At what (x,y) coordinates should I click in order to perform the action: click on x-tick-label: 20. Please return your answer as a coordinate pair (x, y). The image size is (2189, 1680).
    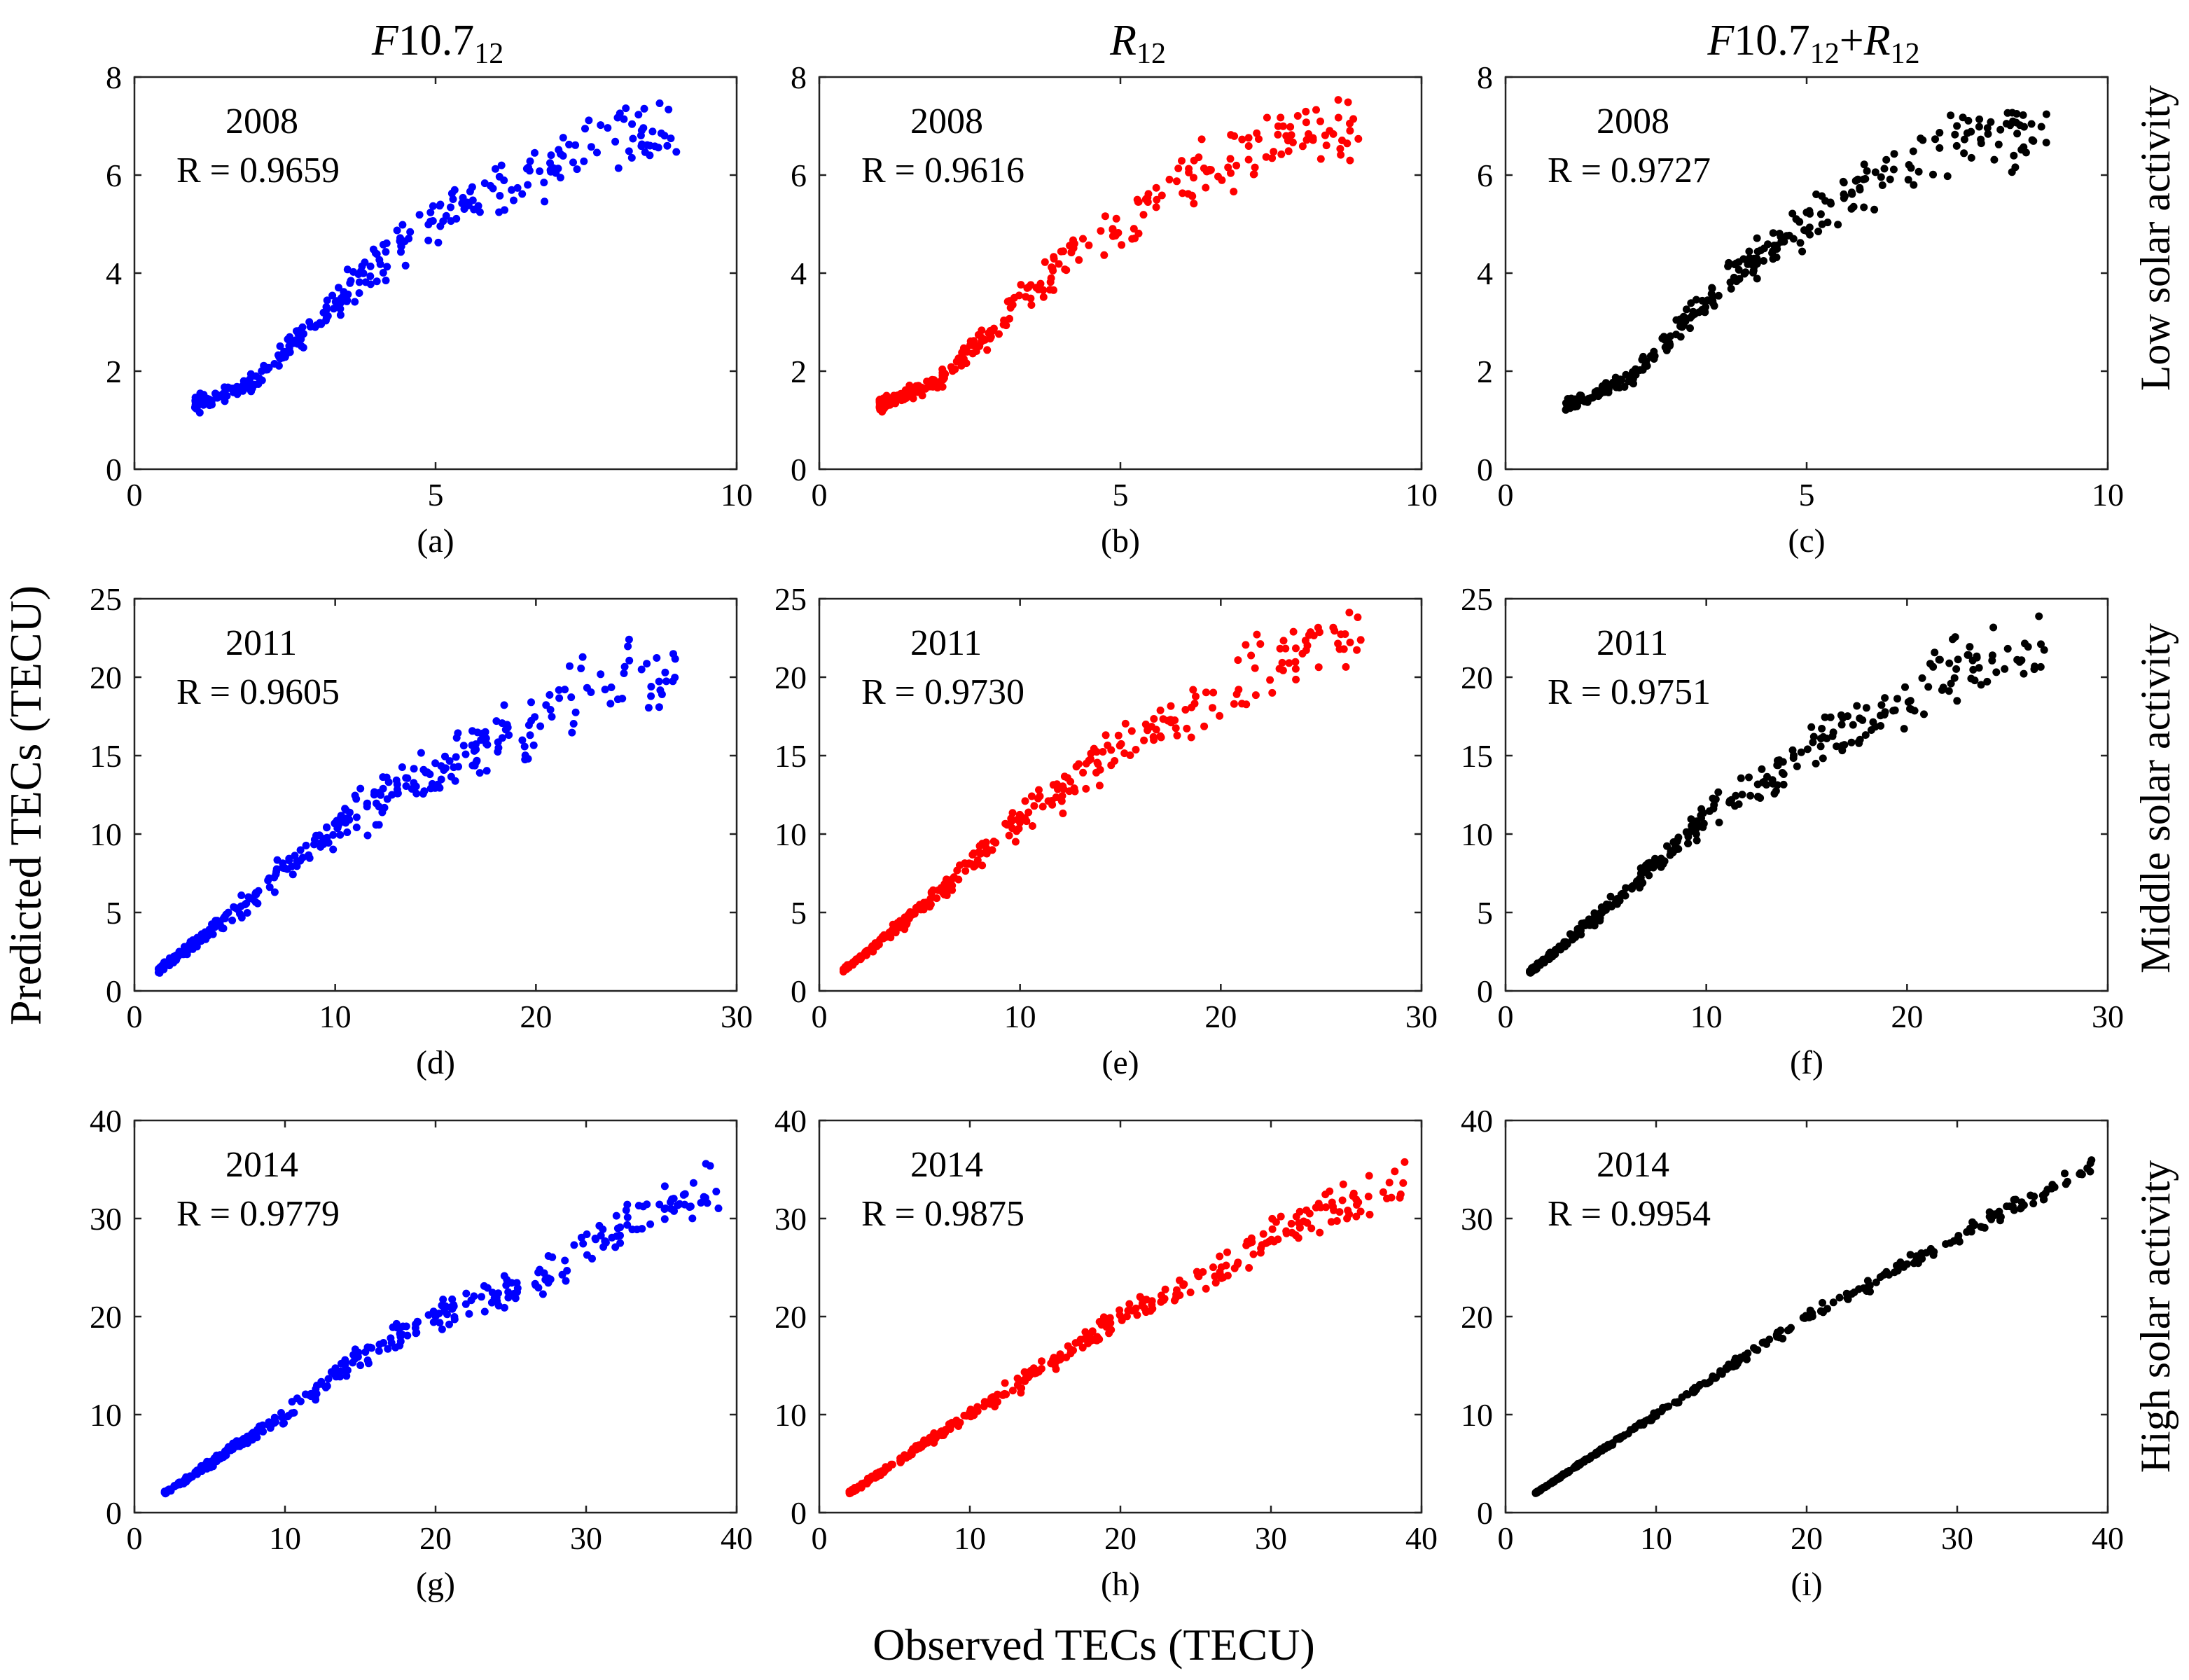
    Looking at the image, I should click on (1807, 1538).